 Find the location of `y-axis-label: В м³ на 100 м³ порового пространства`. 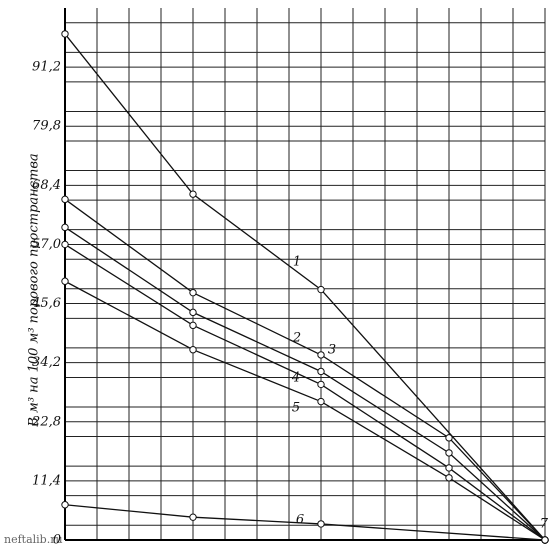

y-axis-label: В м³ на 100 м³ порового пространства is located at coordinates (34, 290).